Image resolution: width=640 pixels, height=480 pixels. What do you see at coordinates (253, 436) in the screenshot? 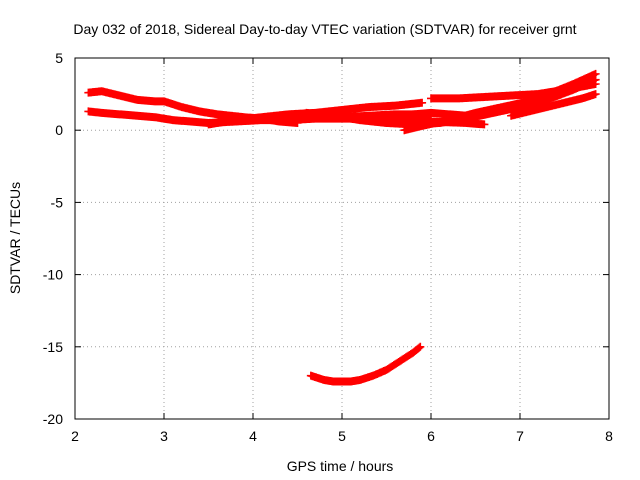
I see `x-tick-label: 4` at bounding box center [253, 436].